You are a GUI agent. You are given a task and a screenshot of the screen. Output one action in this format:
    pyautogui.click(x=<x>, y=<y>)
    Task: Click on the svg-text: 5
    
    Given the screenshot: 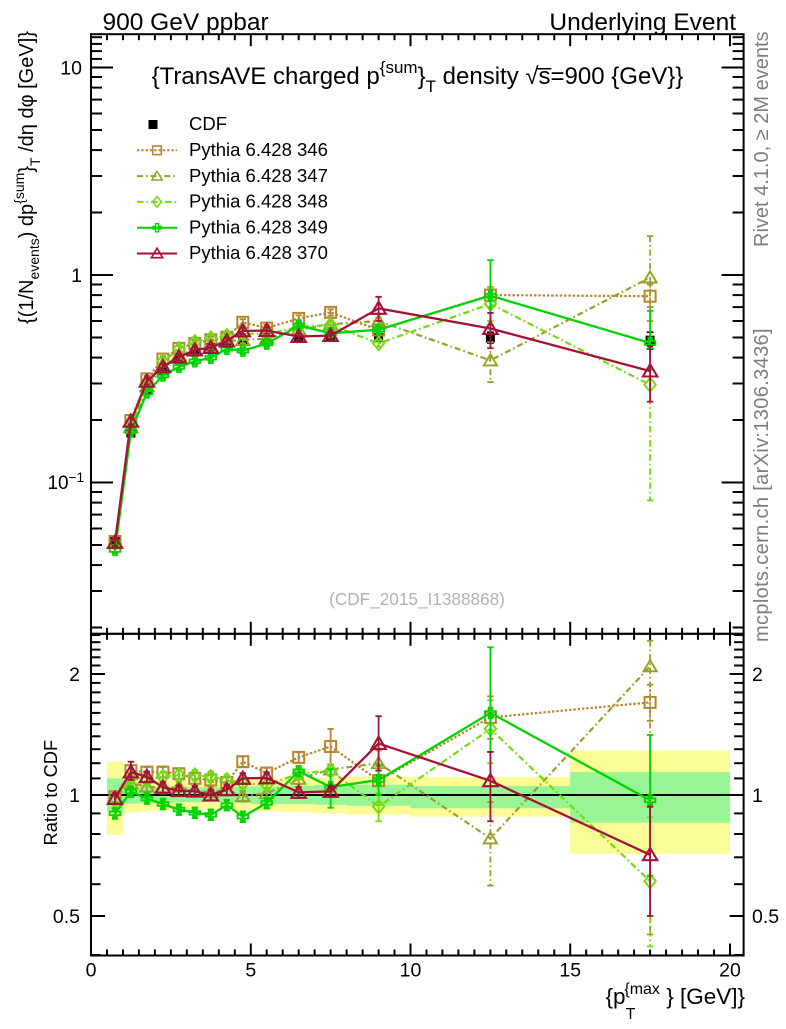 What is the action you would take?
    pyautogui.click(x=250, y=971)
    